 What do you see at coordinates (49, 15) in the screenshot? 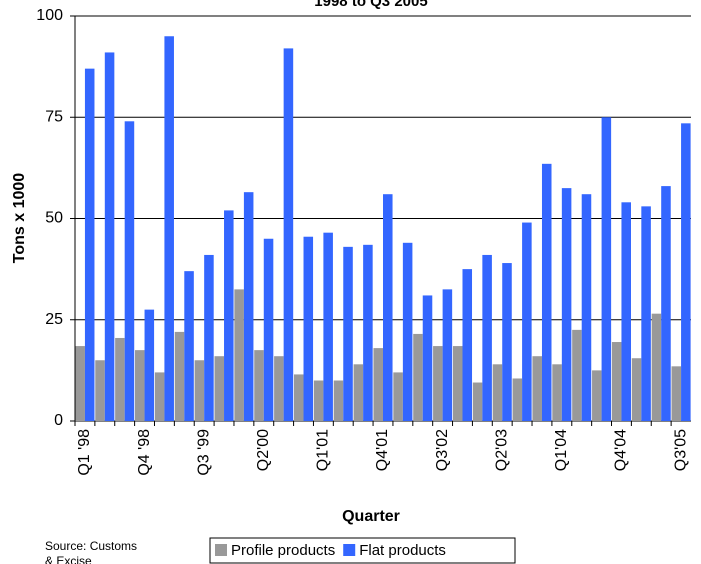
I see `y-tick-label: 100` at bounding box center [49, 15].